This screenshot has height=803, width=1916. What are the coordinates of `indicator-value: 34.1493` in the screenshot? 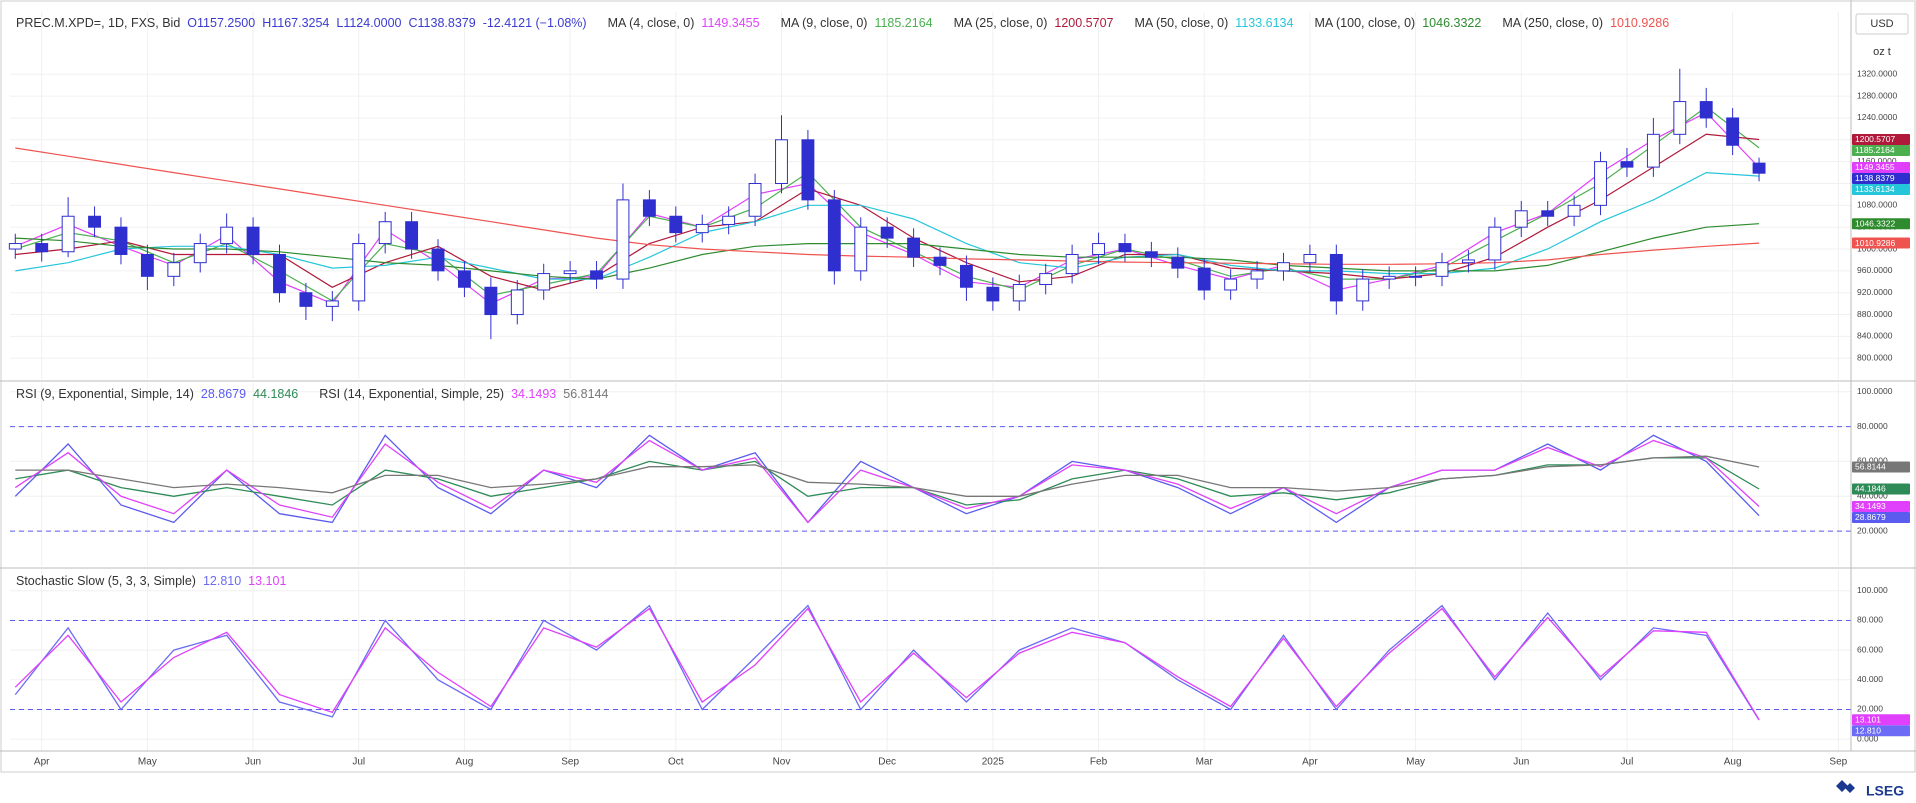 It's located at (534, 394).